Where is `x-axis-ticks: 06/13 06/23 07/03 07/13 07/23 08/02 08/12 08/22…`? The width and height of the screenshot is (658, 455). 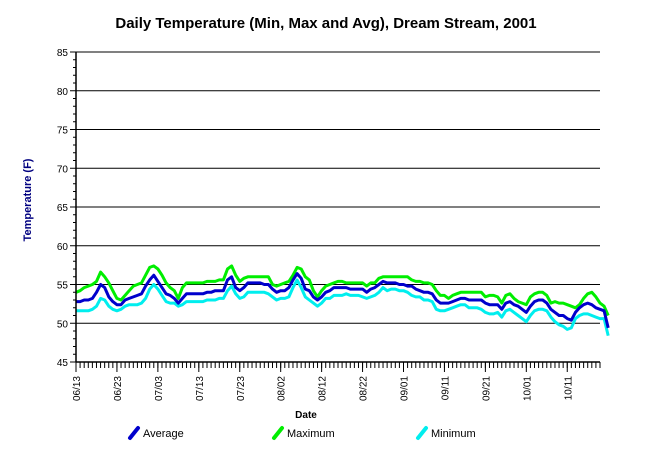
x-axis-ticks: 06/13 06/23 07/03 07/13 07/23 08/02 08/12 08/22… is located at coordinates (336, 381).